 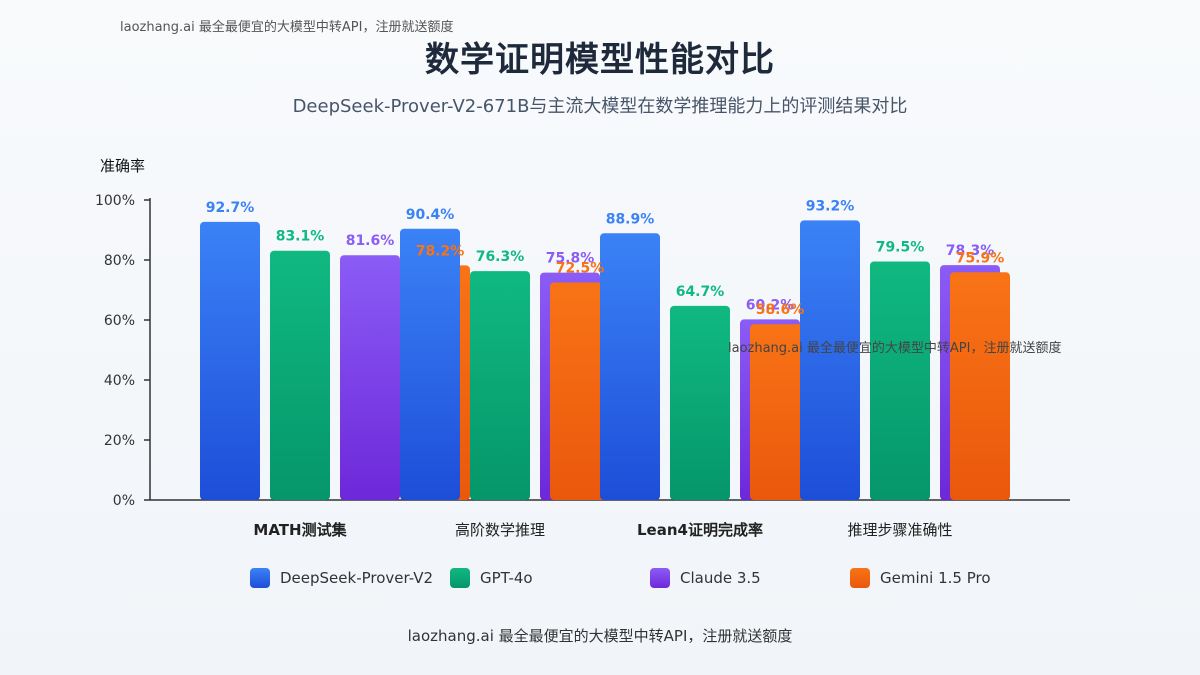 I want to click on legend-swatch-deepseek, so click(x=260, y=578).